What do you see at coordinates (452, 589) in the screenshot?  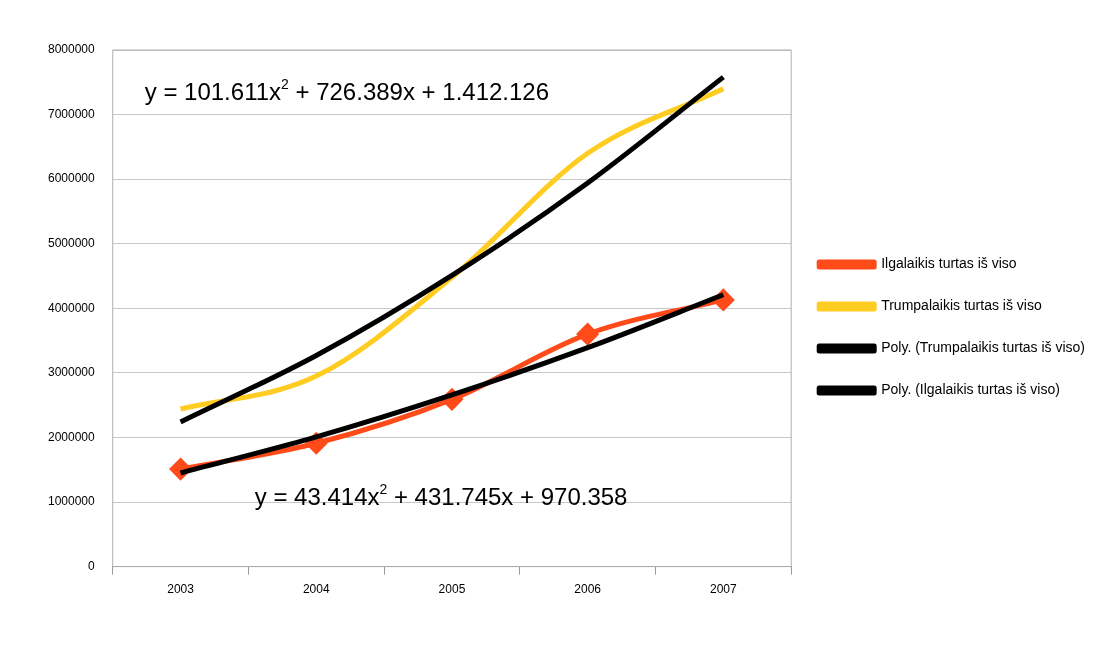 I see `x-tick-label: 2005` at bounding box center [452, 589].